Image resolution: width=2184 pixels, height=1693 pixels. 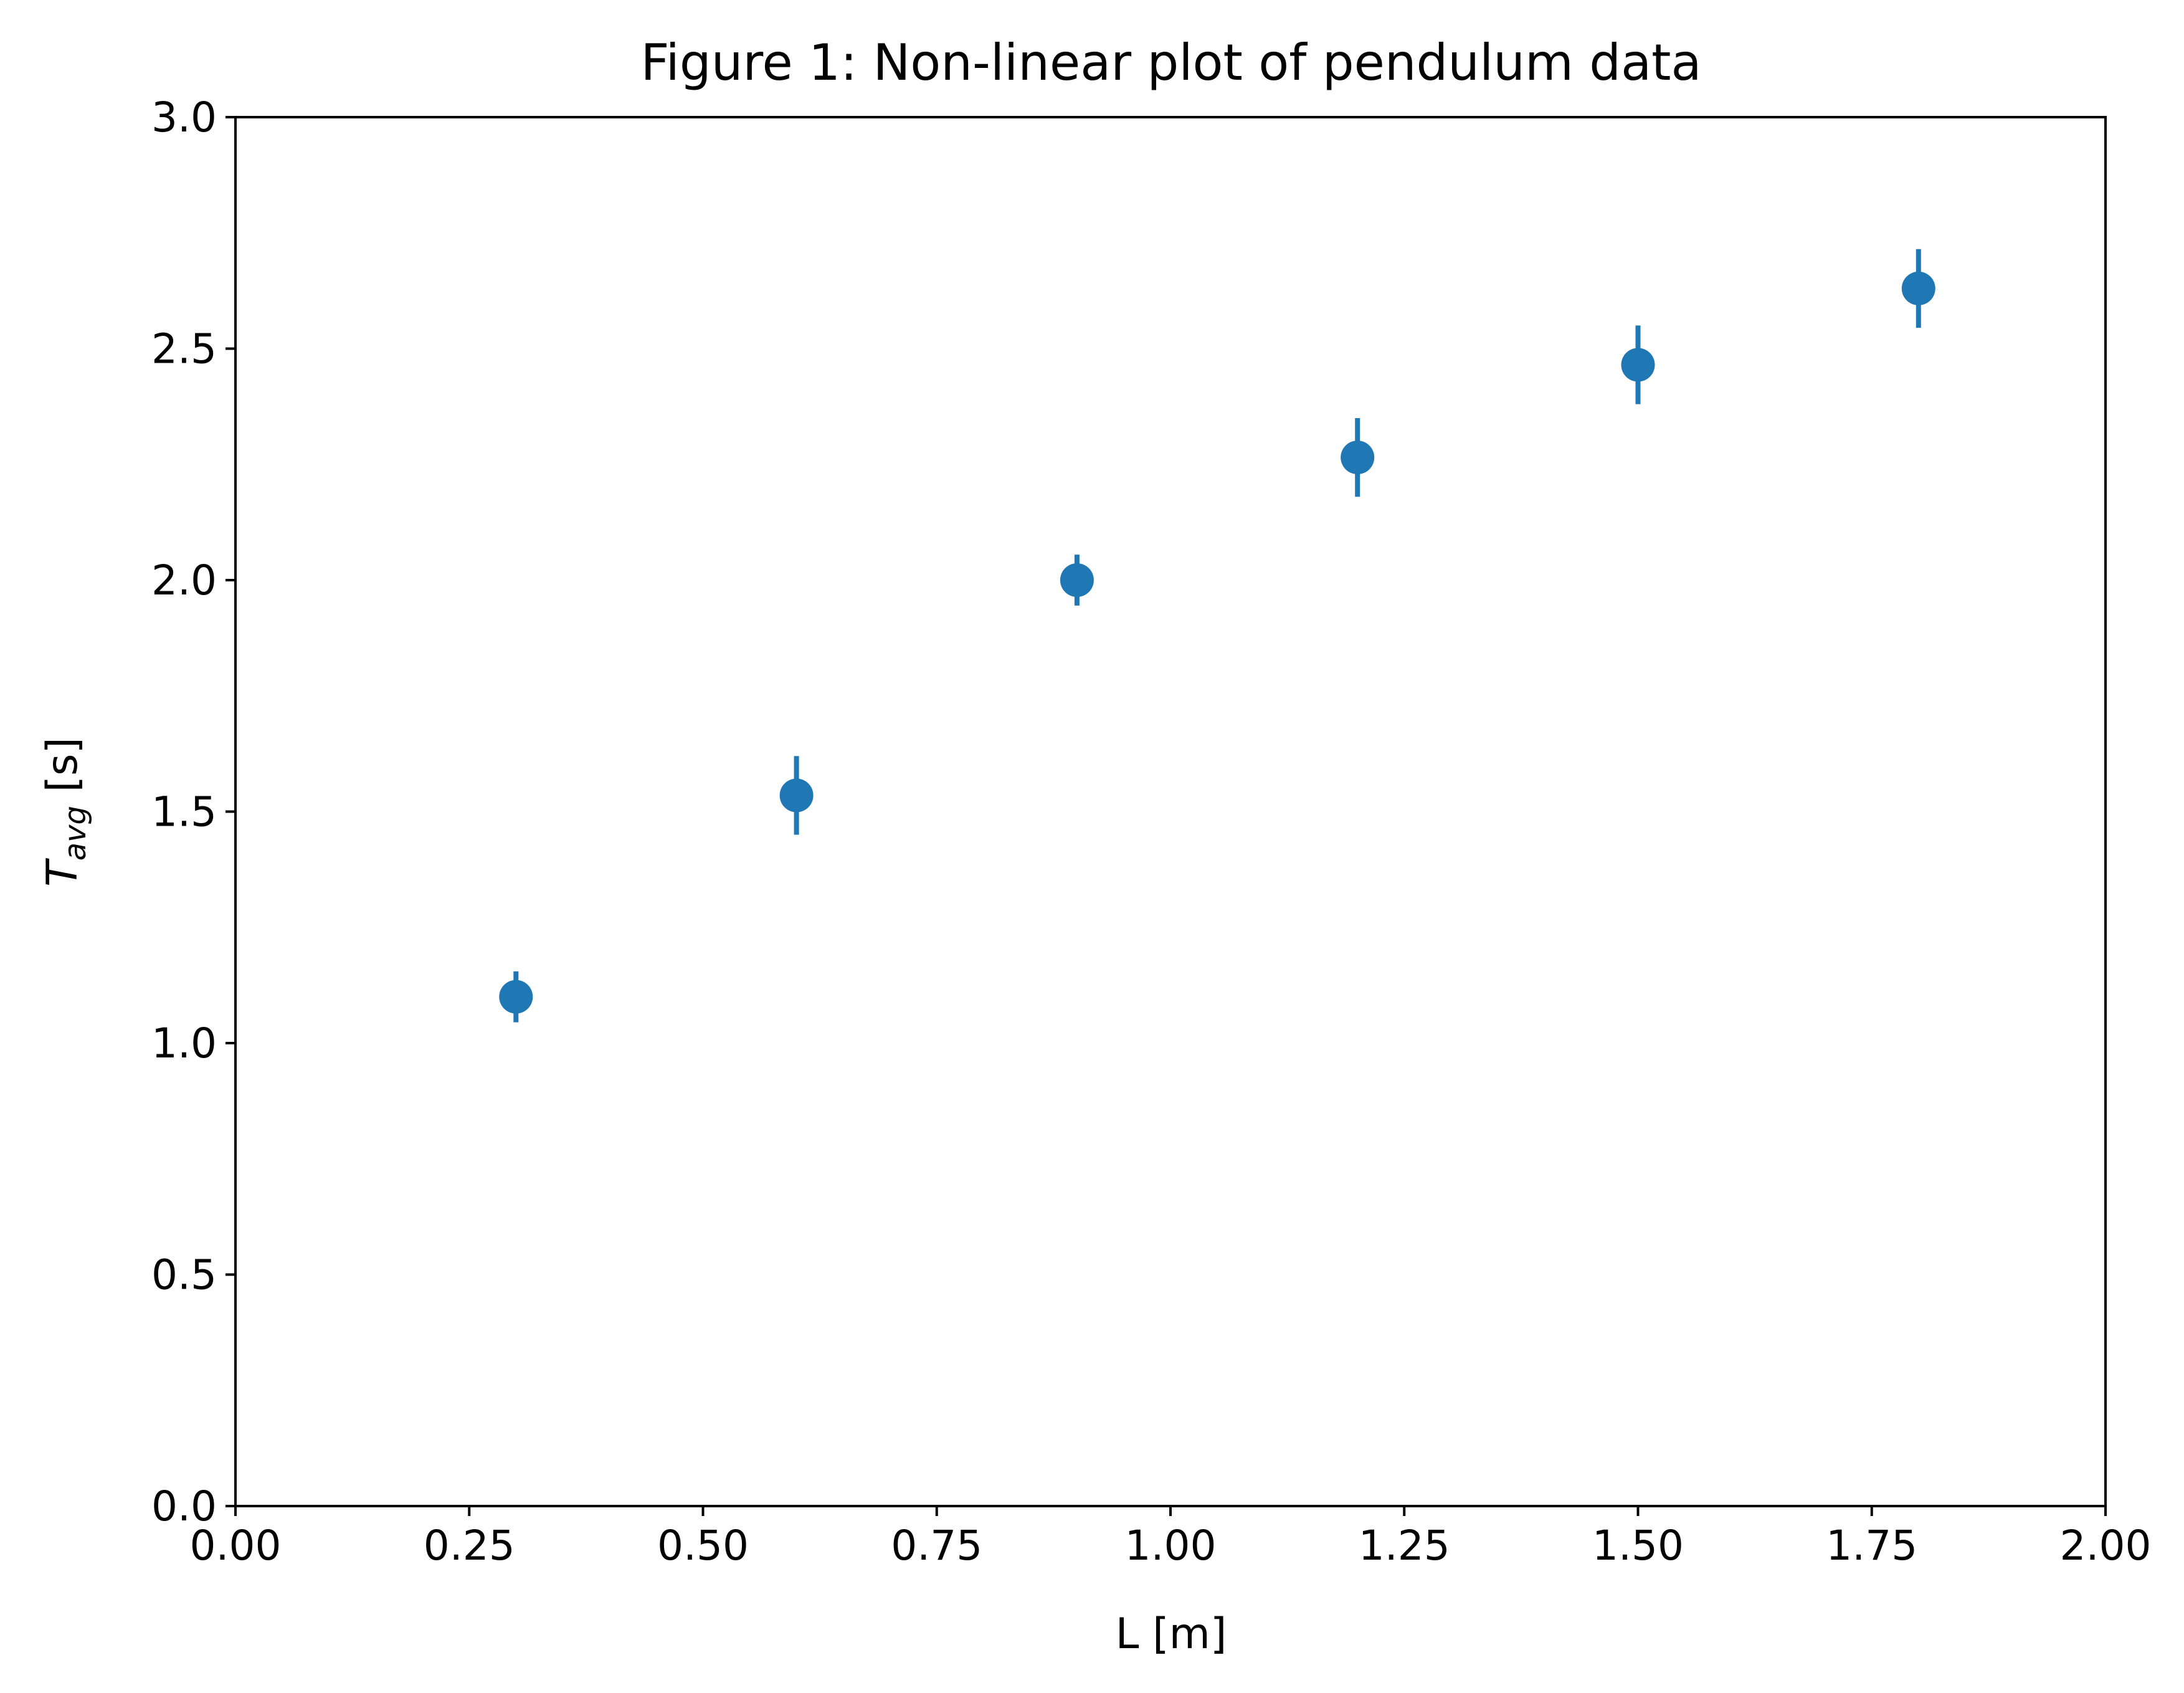 I want to click on x-tick-label: 2.00, so click(x=2106, y=1546).